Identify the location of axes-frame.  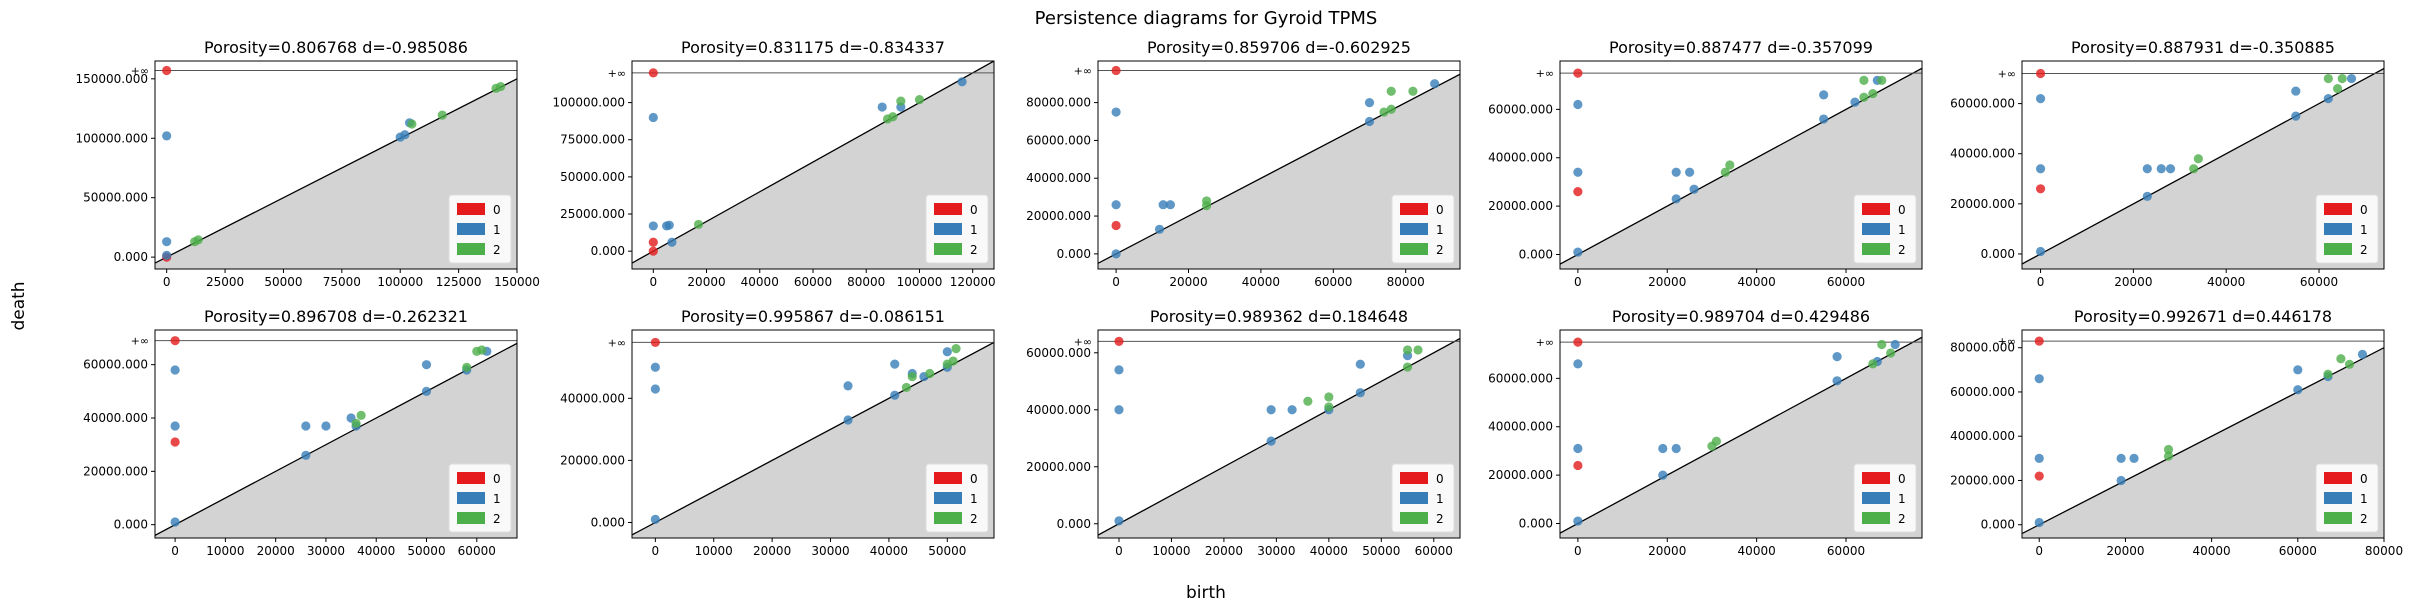
(1741, 434).